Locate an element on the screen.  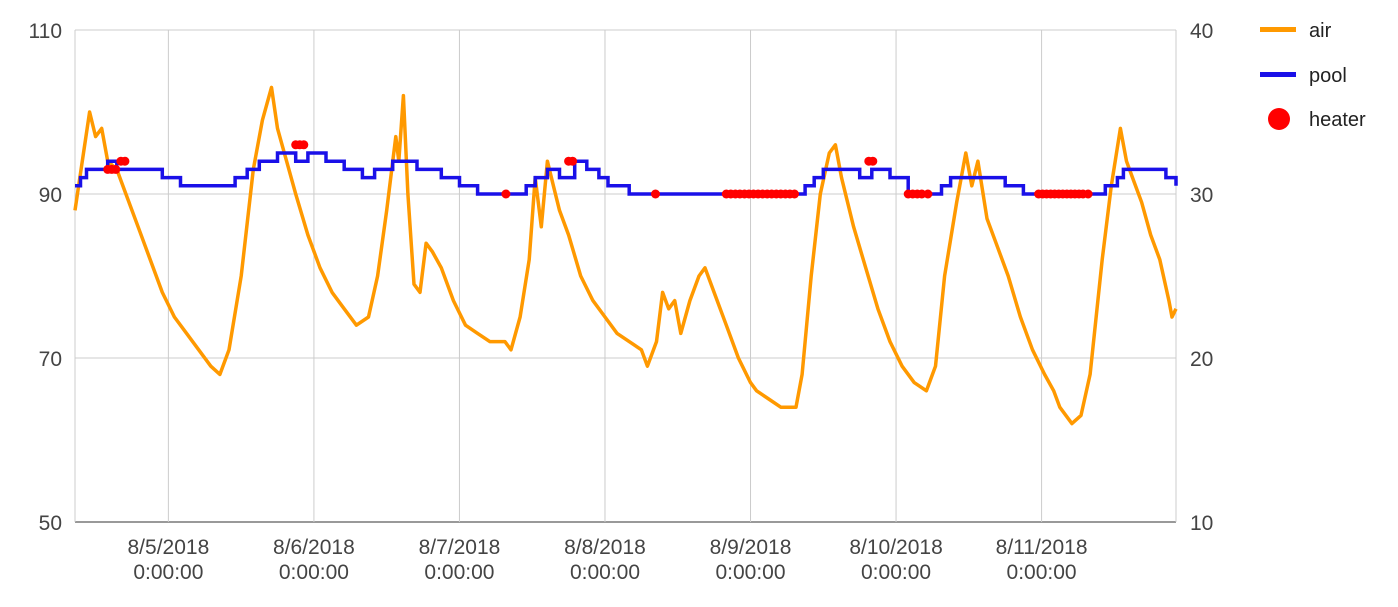
legend-swatch-heater is located at coordinates (1279, 119).